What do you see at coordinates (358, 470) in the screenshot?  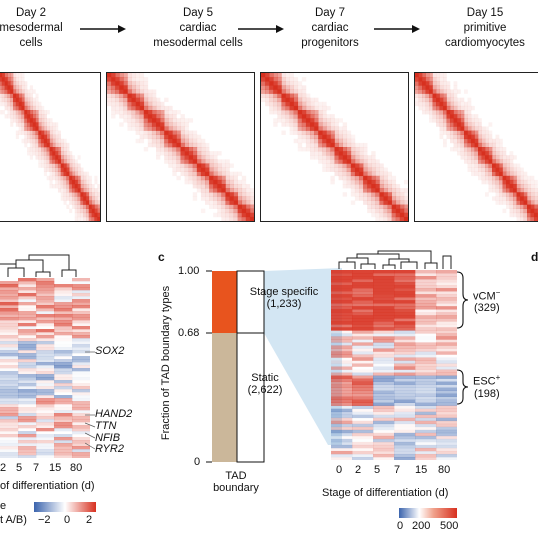 I see `heatmap-x-tick: 2` at bounding box center [358, 470].